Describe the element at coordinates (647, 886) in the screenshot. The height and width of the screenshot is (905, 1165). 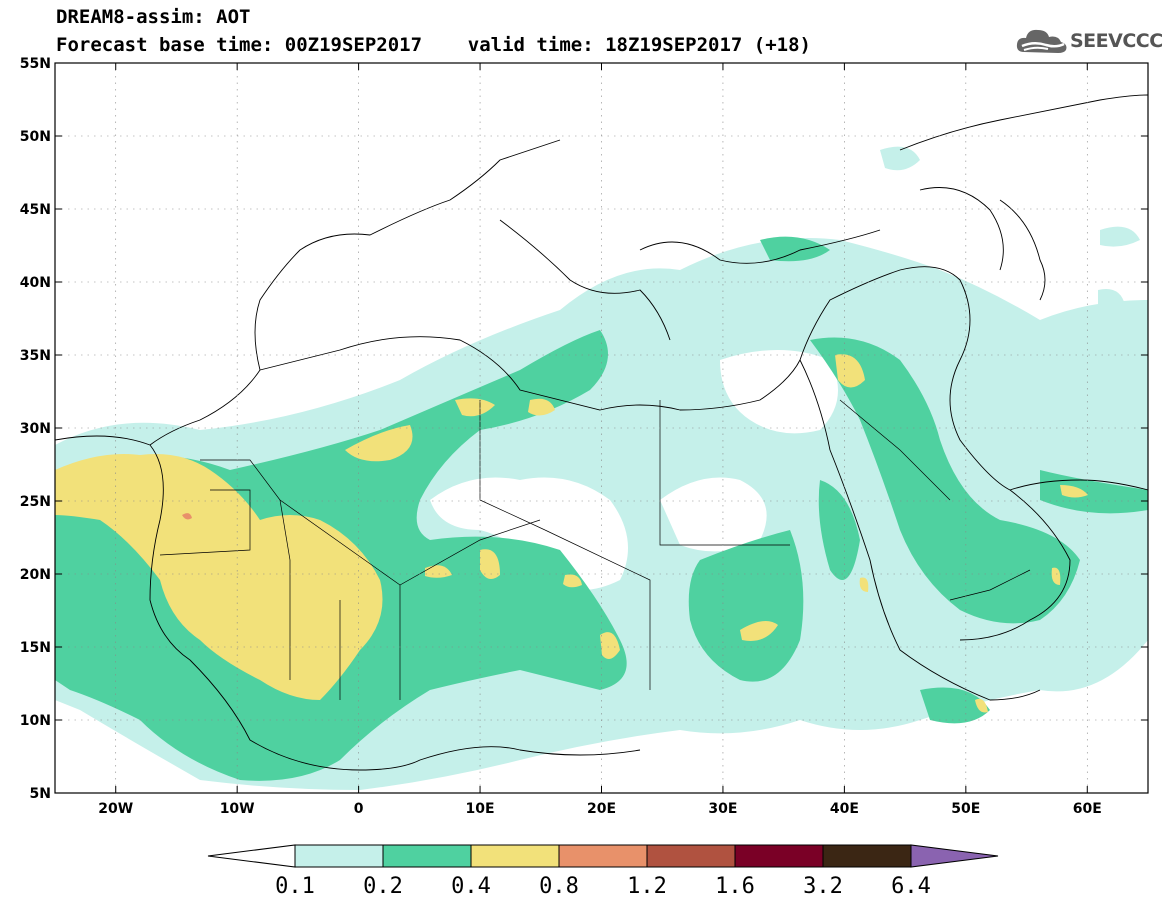
I see `colorbar-level-label: 1.2` at that location.